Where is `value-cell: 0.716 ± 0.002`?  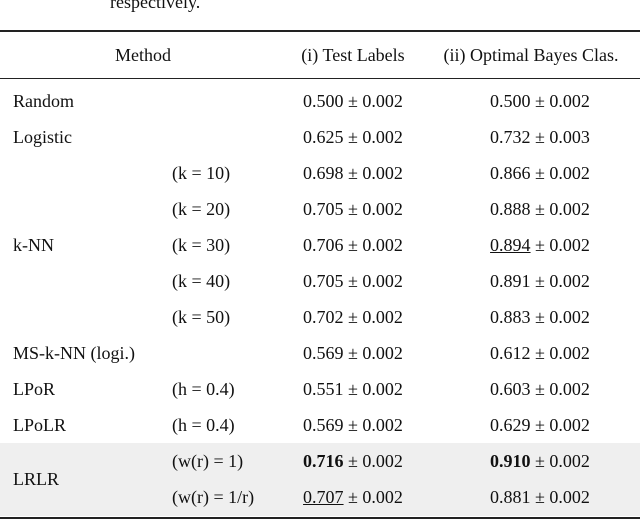 value-cell: 0.716 ± 0.002 is located at coordinates (353, 461).